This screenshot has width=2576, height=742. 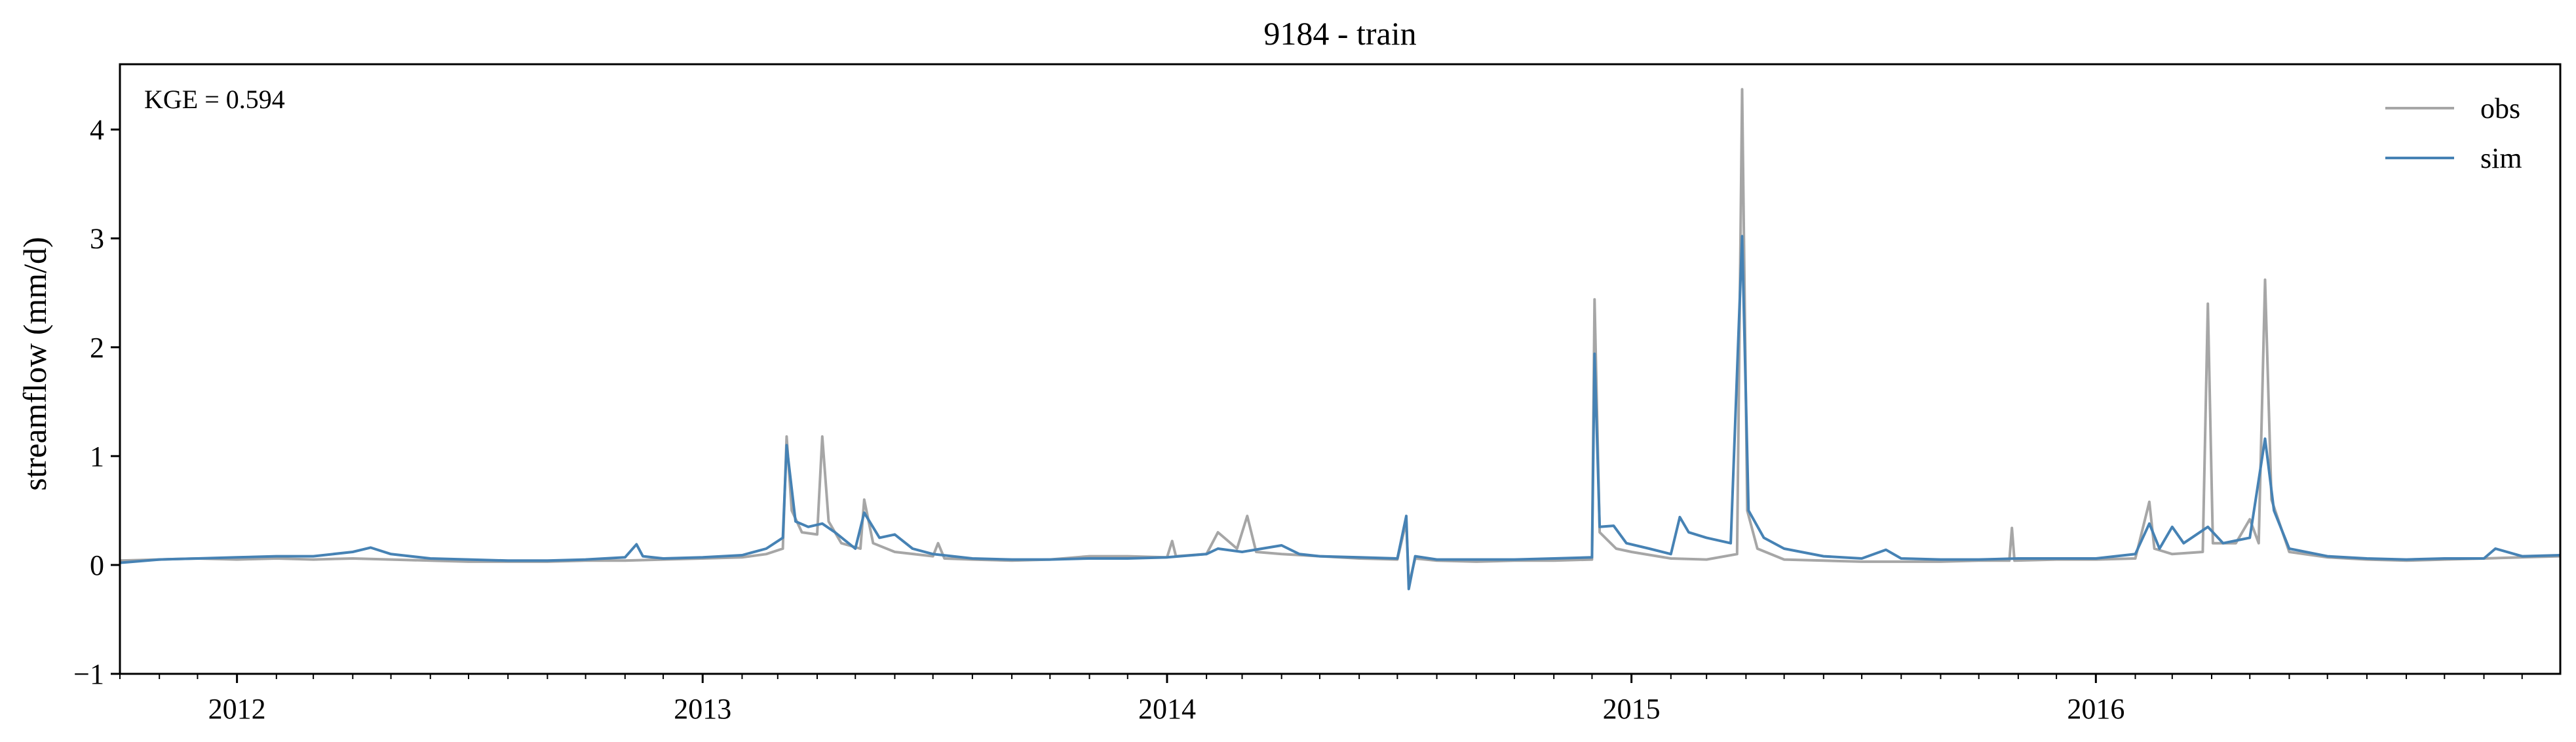 What do you see at coordinates (1632, 709) in the screenshot?
I see `x-tick-label: 2015` at bounding box center [1632, 709].